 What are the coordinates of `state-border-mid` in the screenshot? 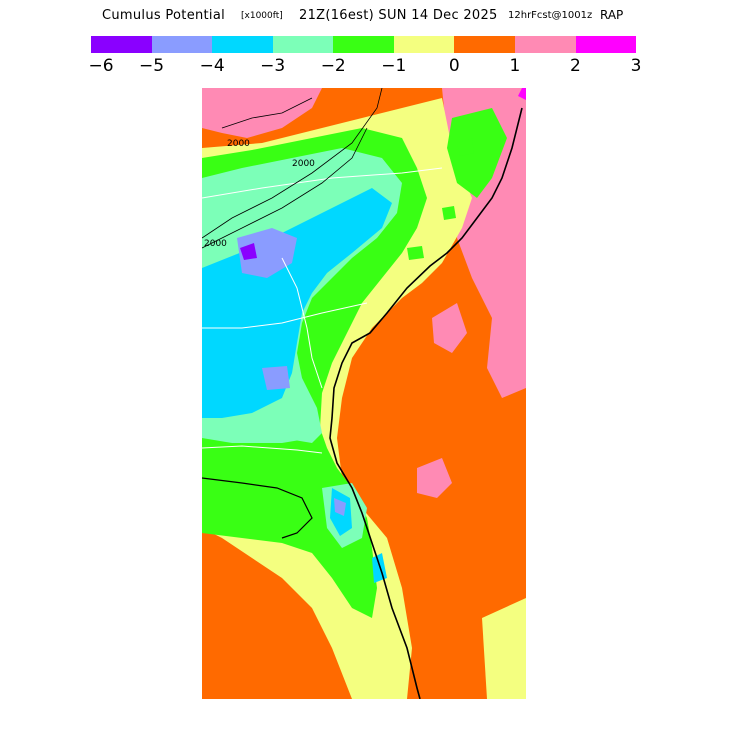 It's located at (285, 315).